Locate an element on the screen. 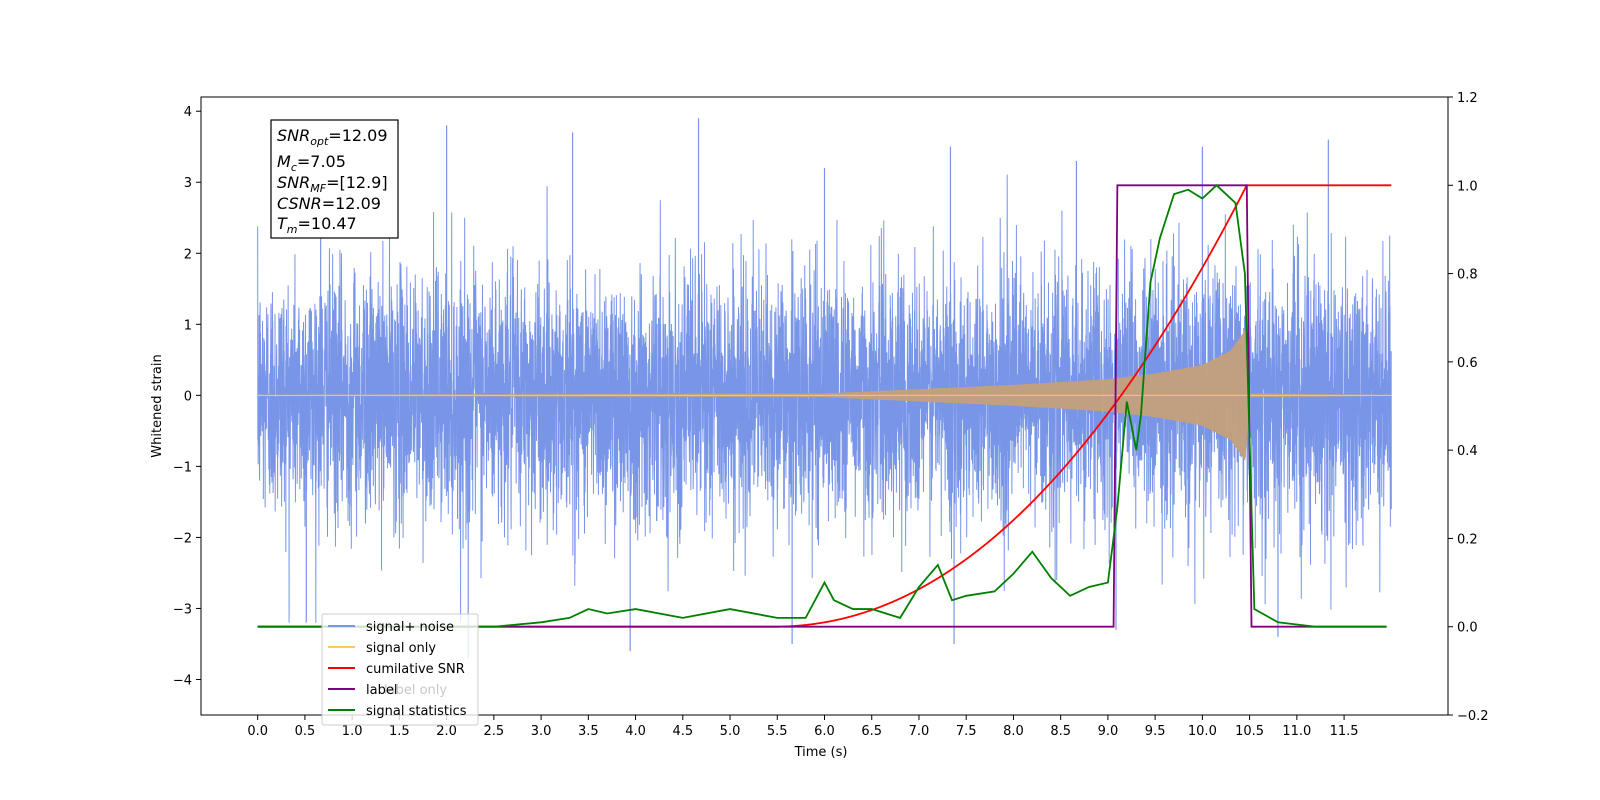 This screenshot has width=1600, height=800. info-line-tm: Tm=10.47 is located at coordinates (317, 225).